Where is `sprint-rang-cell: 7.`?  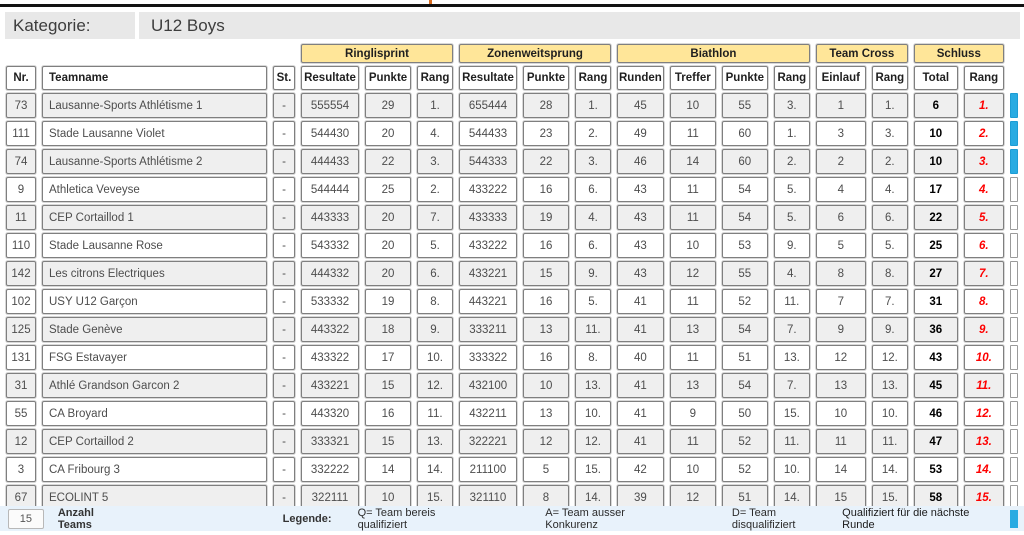
sprint-rang-cell: 7. is located at coordinates (435, 217).